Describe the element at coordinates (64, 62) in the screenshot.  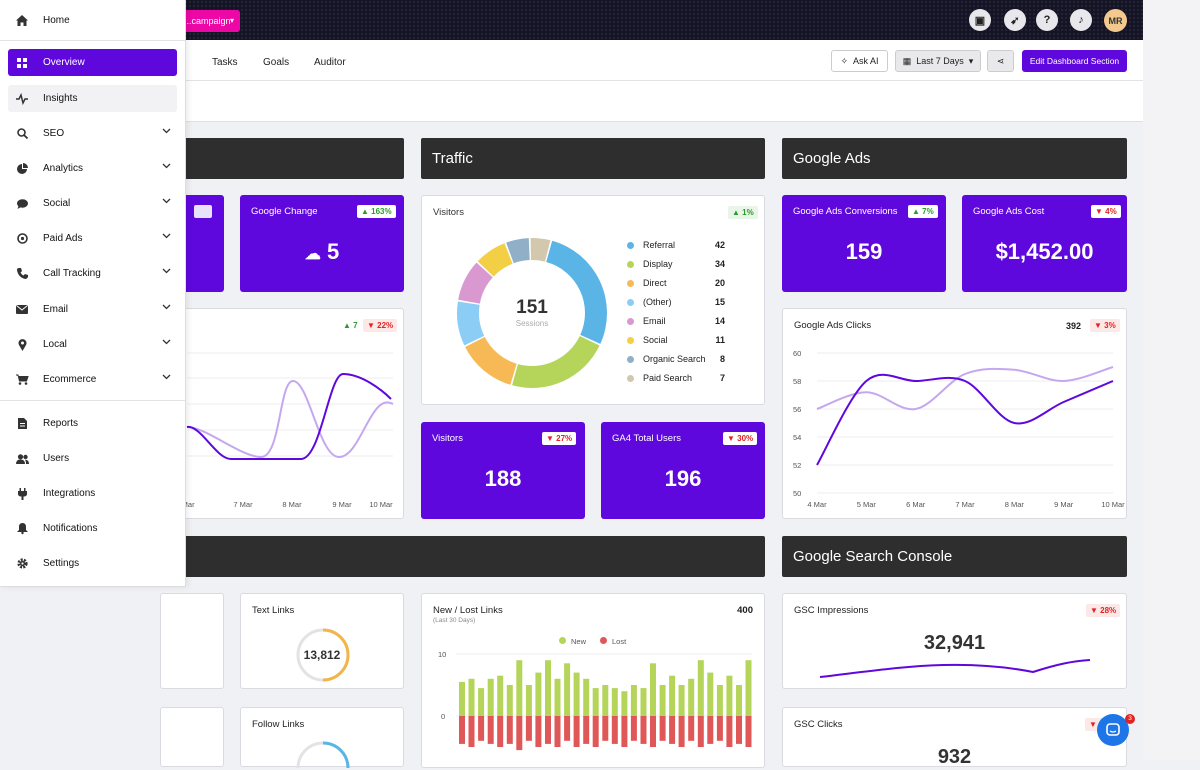
I see `sidebar-item-label: Overview` at that location.